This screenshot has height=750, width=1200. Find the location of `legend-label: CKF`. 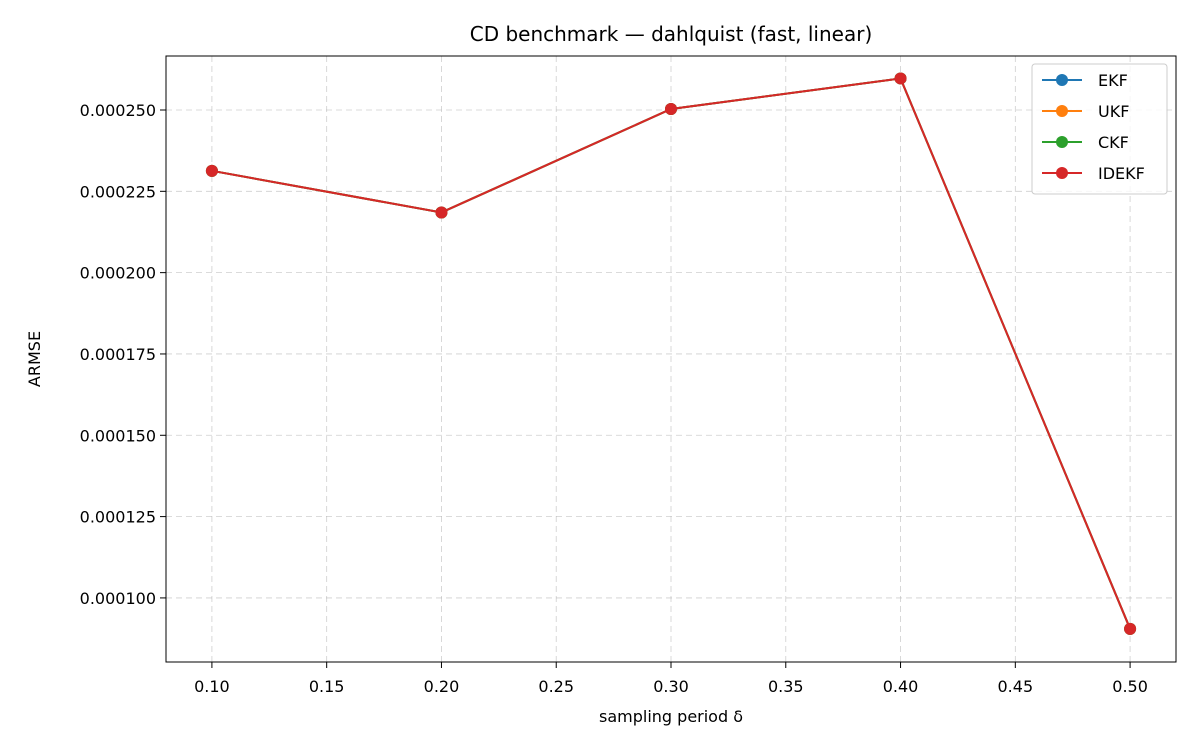

legend-label: CKF is located at coordinates (1113, 142).